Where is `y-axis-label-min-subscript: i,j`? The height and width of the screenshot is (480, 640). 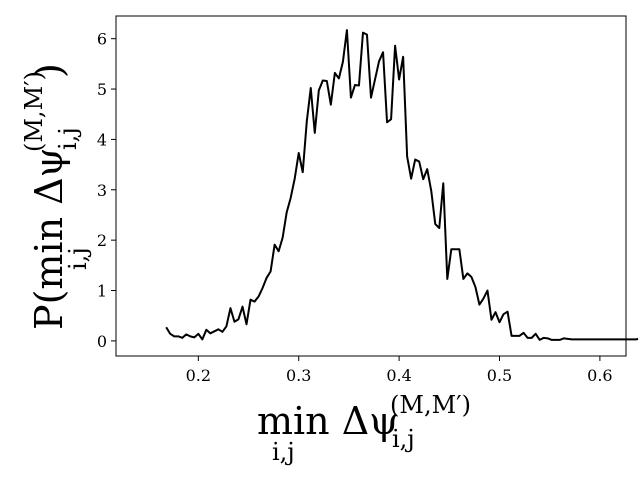 y-axis-label-min-subscript: i,j is located at coordinates (78, 258).